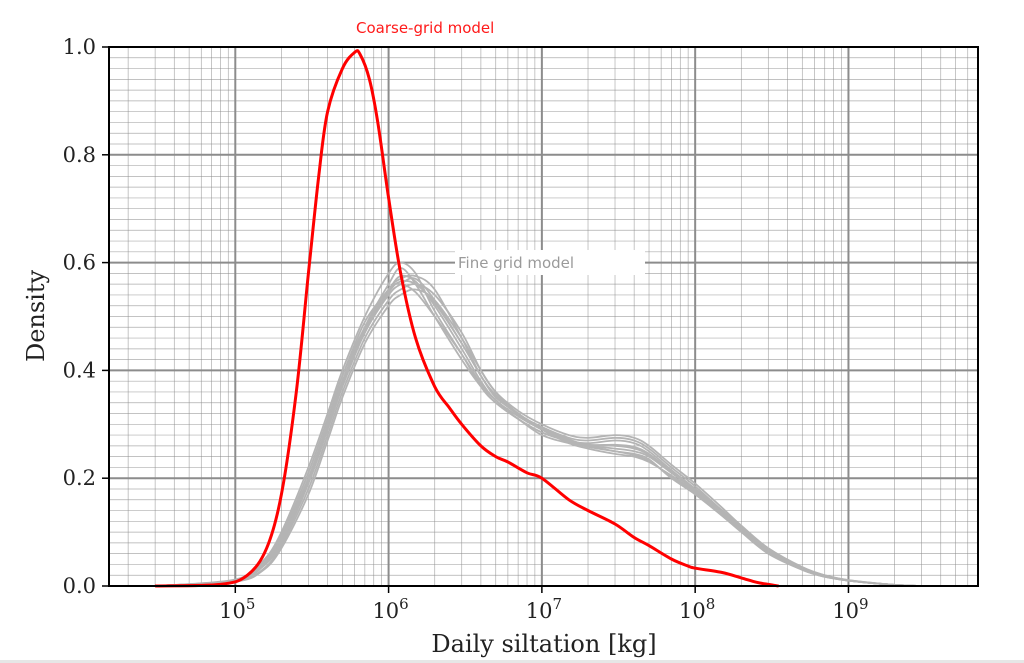 This screenshot has height=663, width=1024. I want to click on y-axis-ticks: 0.0 0.2 0.4 0.6 0.8 1.0, so click(86, 316).